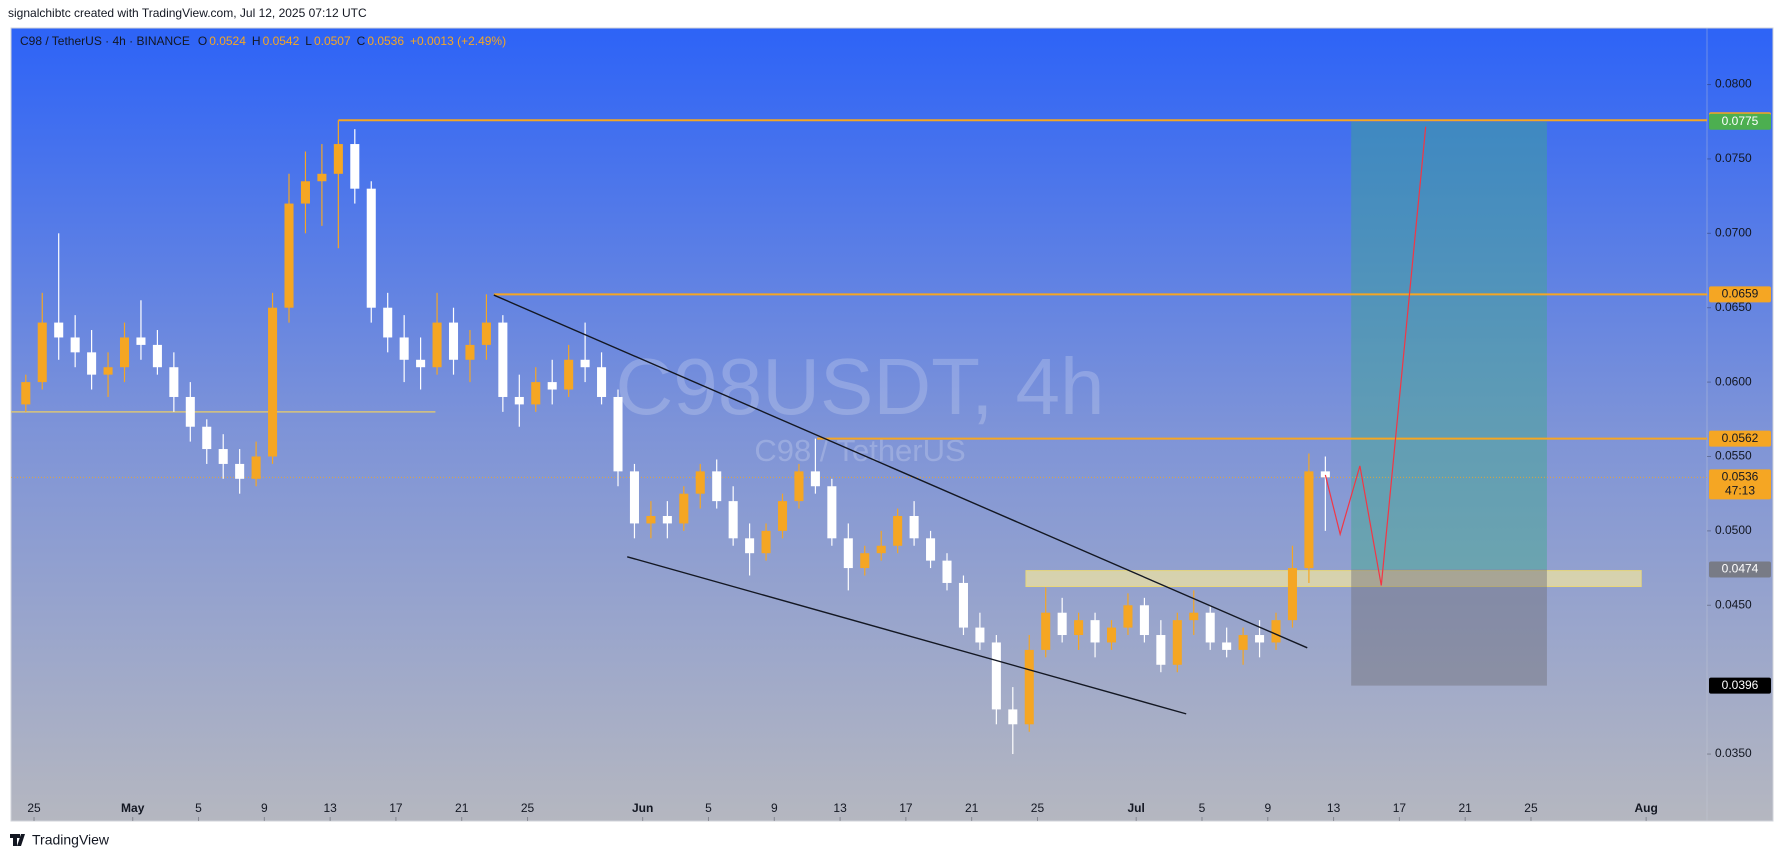 Image resolution: width=1784 pixels, height=858 pixels. What do you see at coordinates (1740, 685) in the screenshot?
I see `price-badge-label: 0.0396` at bounding box center [1740, 685].